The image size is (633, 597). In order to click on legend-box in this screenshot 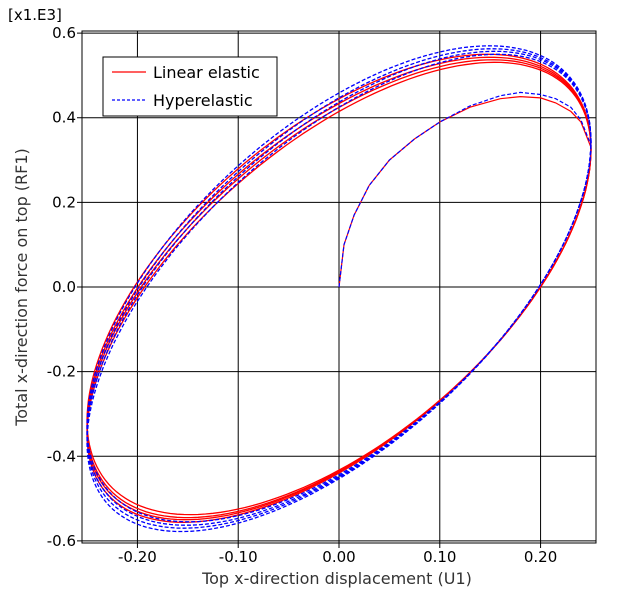, I will do `click(190, 86)`.